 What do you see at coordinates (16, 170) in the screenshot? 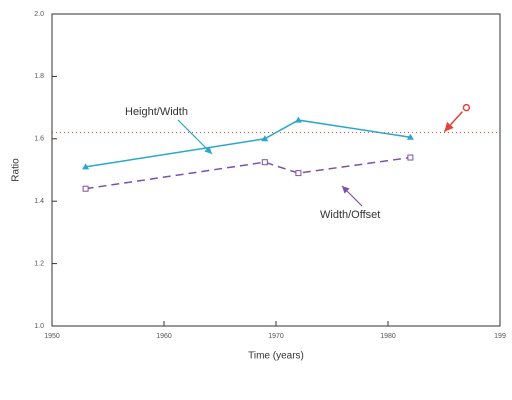
I see `y-axis-label: Ratio` at bounding box center [16, 170].